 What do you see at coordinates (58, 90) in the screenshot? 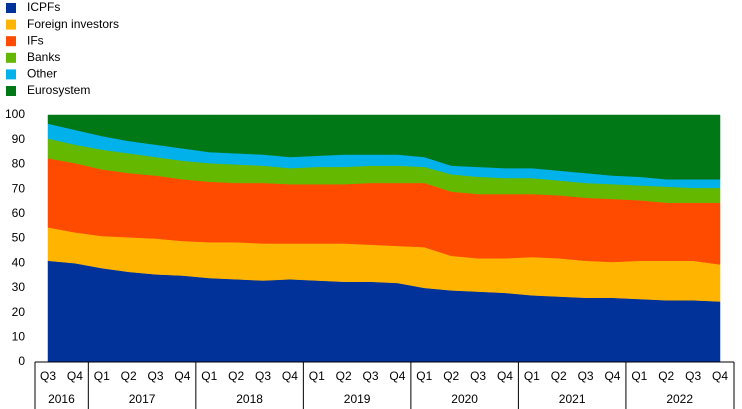
I see `legend-label: Eurosystem` at bounding box center [58, 90].